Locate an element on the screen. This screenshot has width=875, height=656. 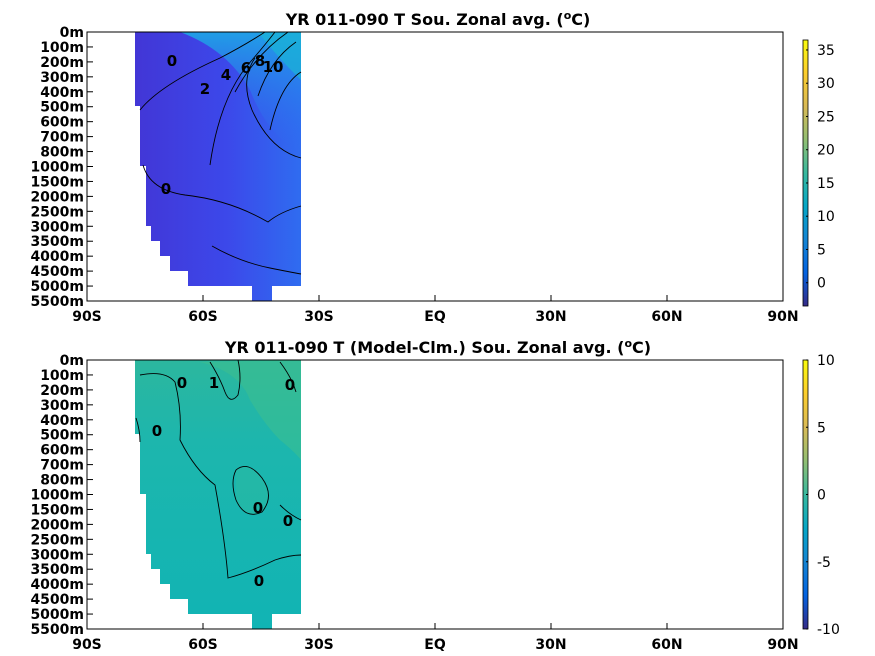
panel1-title: YR 011-090 T Sou. Zonal avg. (oC) is located at coordinates (438, 19).